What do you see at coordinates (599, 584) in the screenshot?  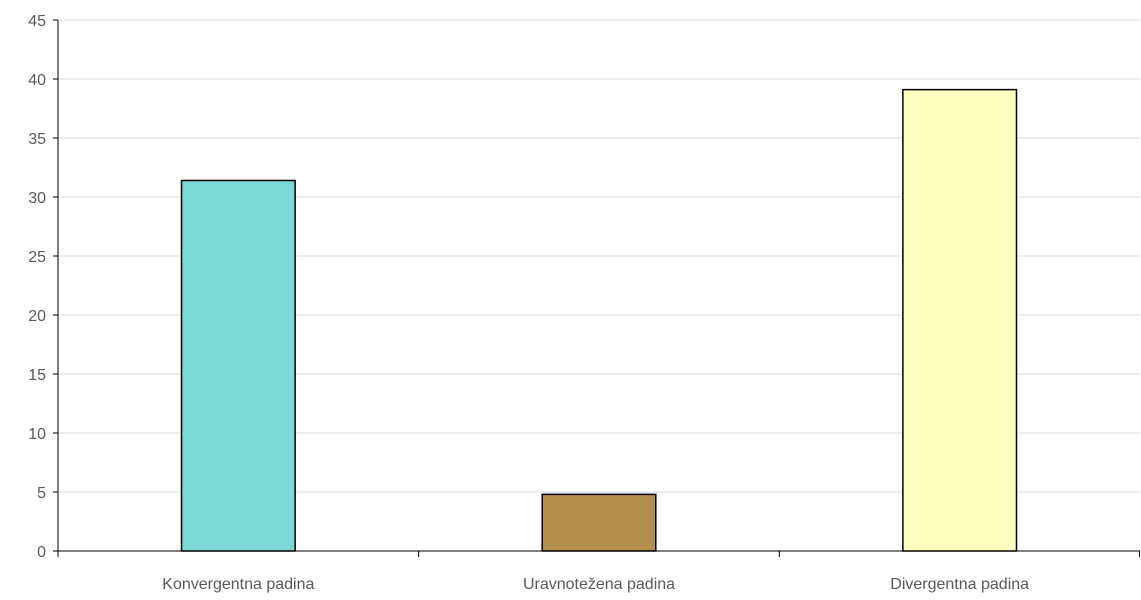 I see `x-category-label: Uravnotežena padina` at bounding box center [599, 584].